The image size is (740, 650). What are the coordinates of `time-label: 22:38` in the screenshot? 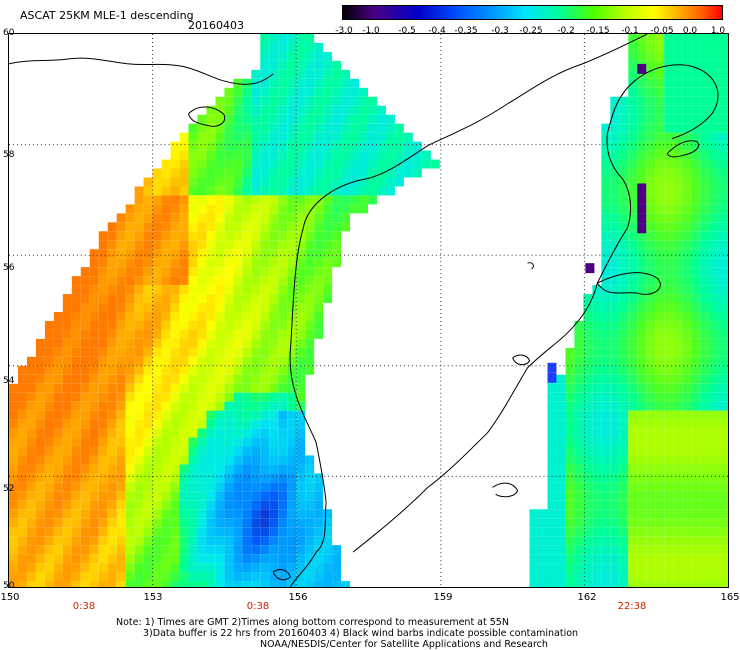 It's located at (632, 606).